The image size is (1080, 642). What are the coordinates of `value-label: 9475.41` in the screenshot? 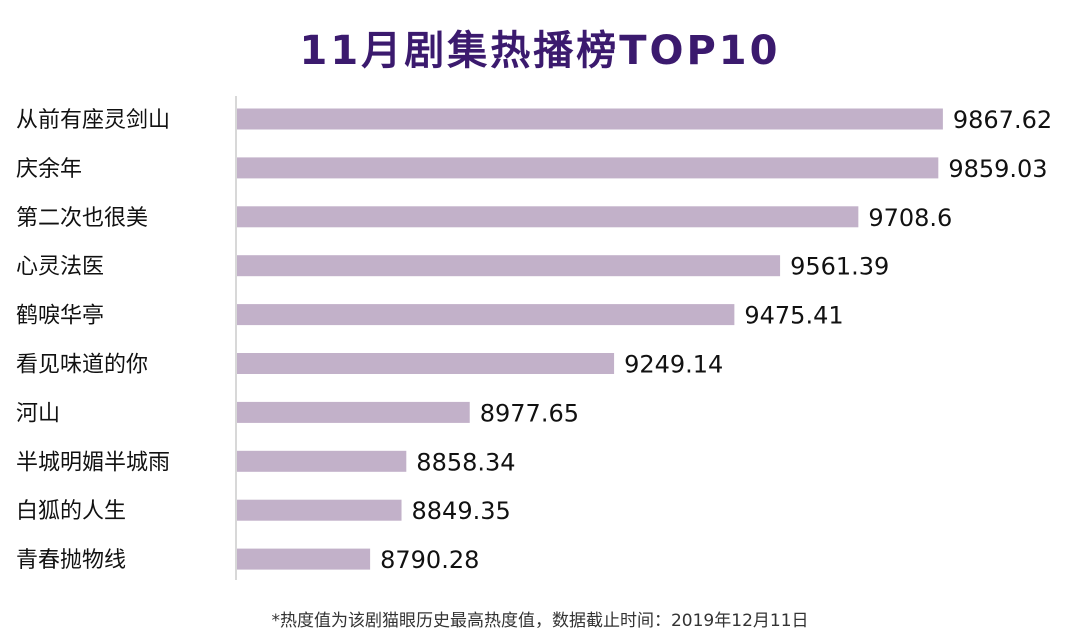 It's located at (793, 316).